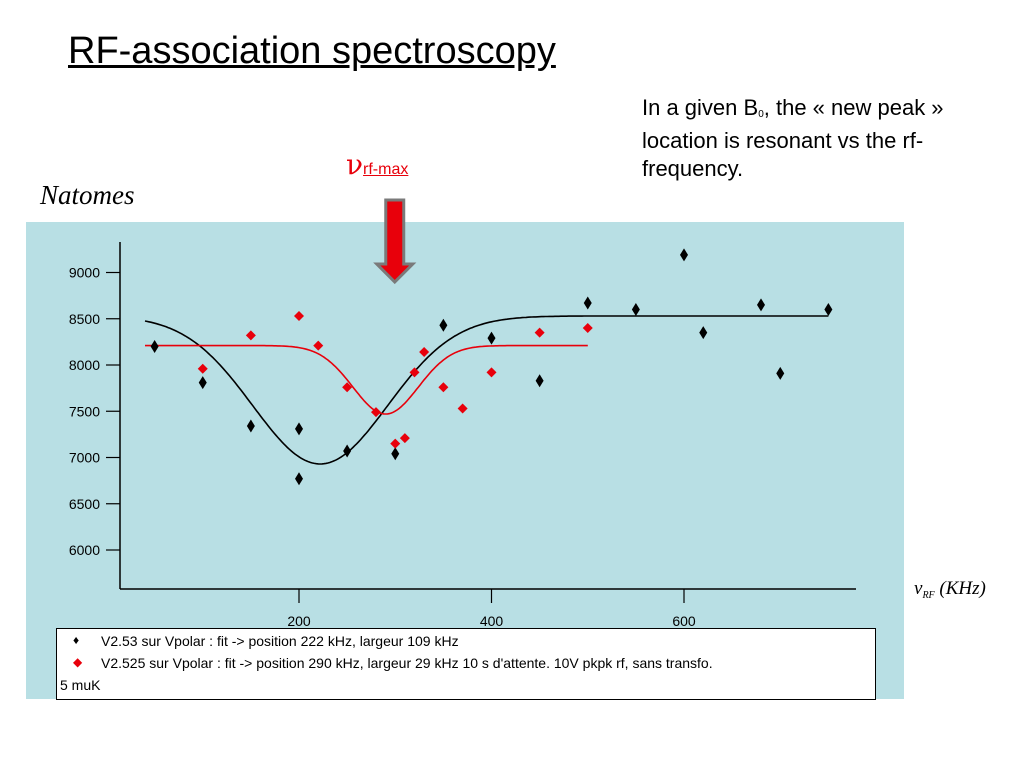 The width and height of the screenshot is (1024, 768). Describe the element at coordinates (761, 114) in the screenshot. I see `note-subscript: 0` at that location.